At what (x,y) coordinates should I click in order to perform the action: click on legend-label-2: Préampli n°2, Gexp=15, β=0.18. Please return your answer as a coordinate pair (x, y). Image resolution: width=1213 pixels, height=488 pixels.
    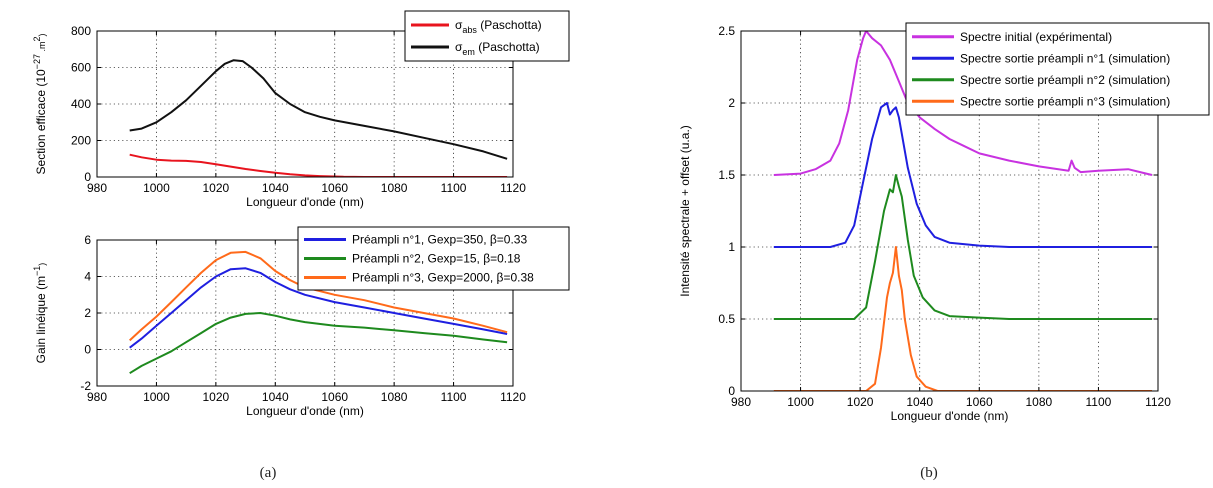
    Looking at the image, I should click on (436, 259).